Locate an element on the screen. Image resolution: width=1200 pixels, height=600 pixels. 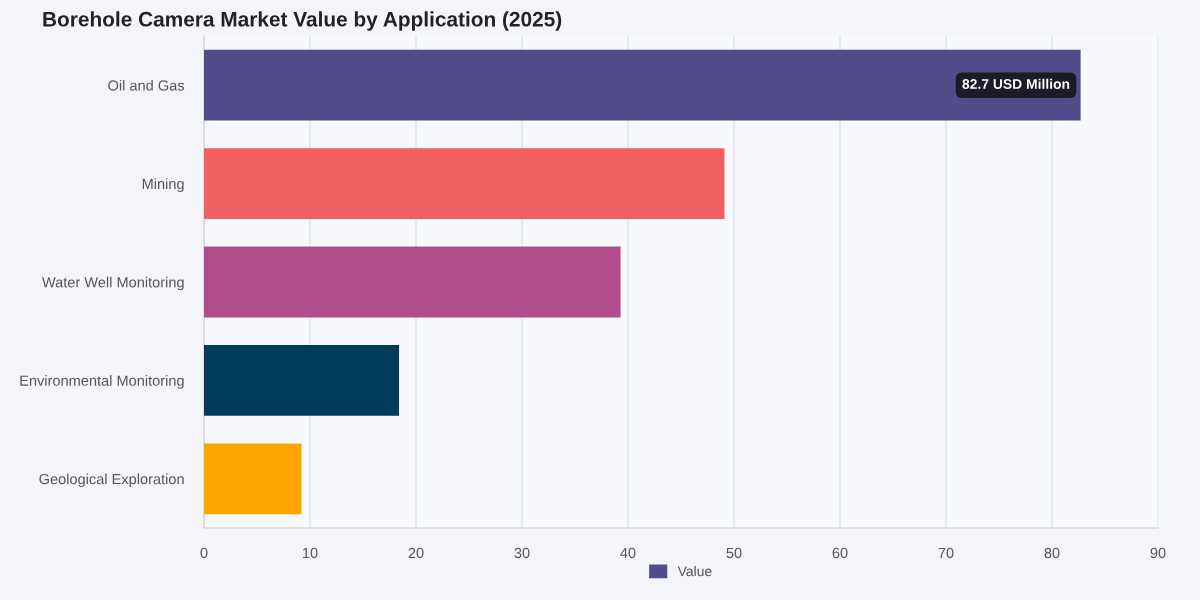
legend-label: Value is located at coordinates (694, 571).